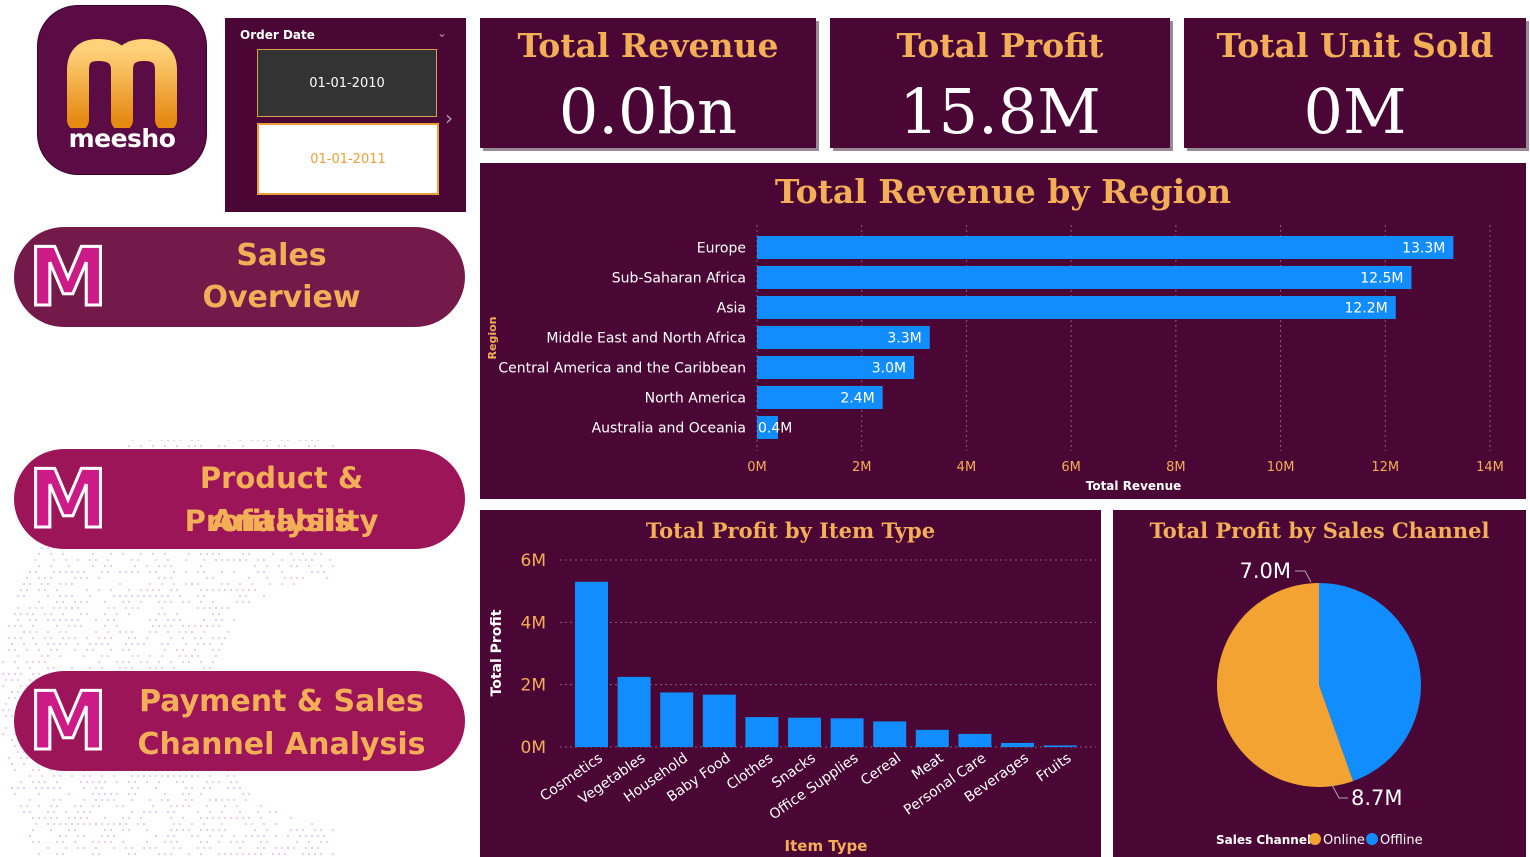 The width and height of the screenshot is (1530, 857). I want to click on data-label: 2.4M, so click(857, 399).